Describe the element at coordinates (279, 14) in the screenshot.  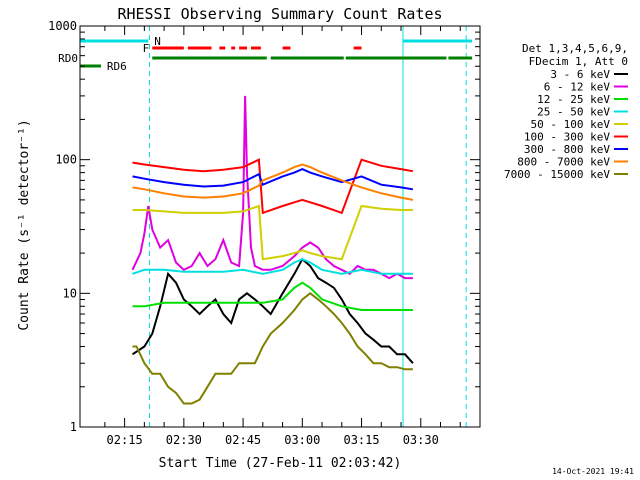
I see `chart-title: RHESSI Observing Summary Count Rates` at that location.